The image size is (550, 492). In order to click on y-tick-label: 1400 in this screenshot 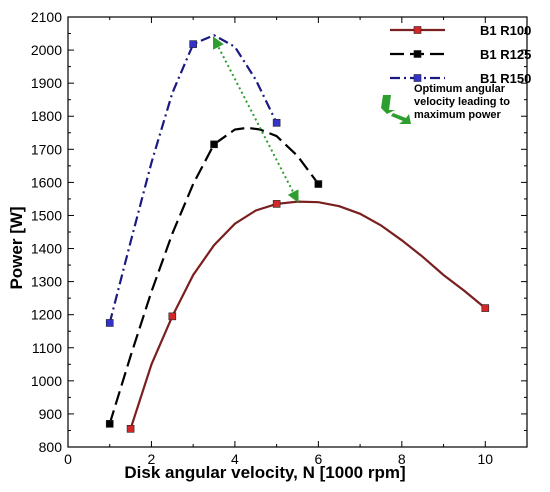, I will do `click(46, 249)`.